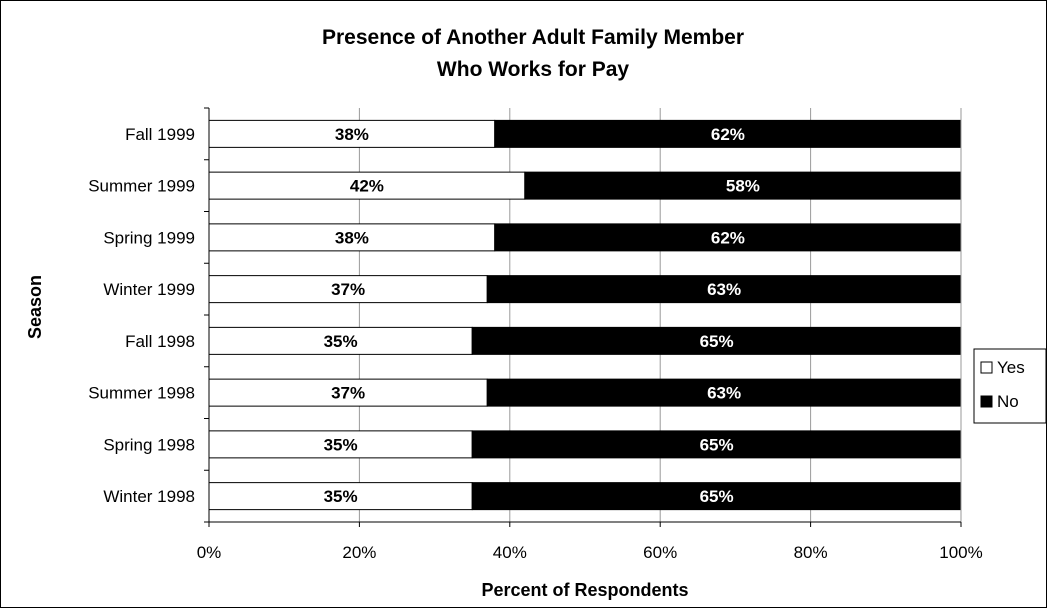  What do you see at coordinates (209, 552) in the screenshot?
I see `x-tick-label: 0%` at bounding box center [209, 552].